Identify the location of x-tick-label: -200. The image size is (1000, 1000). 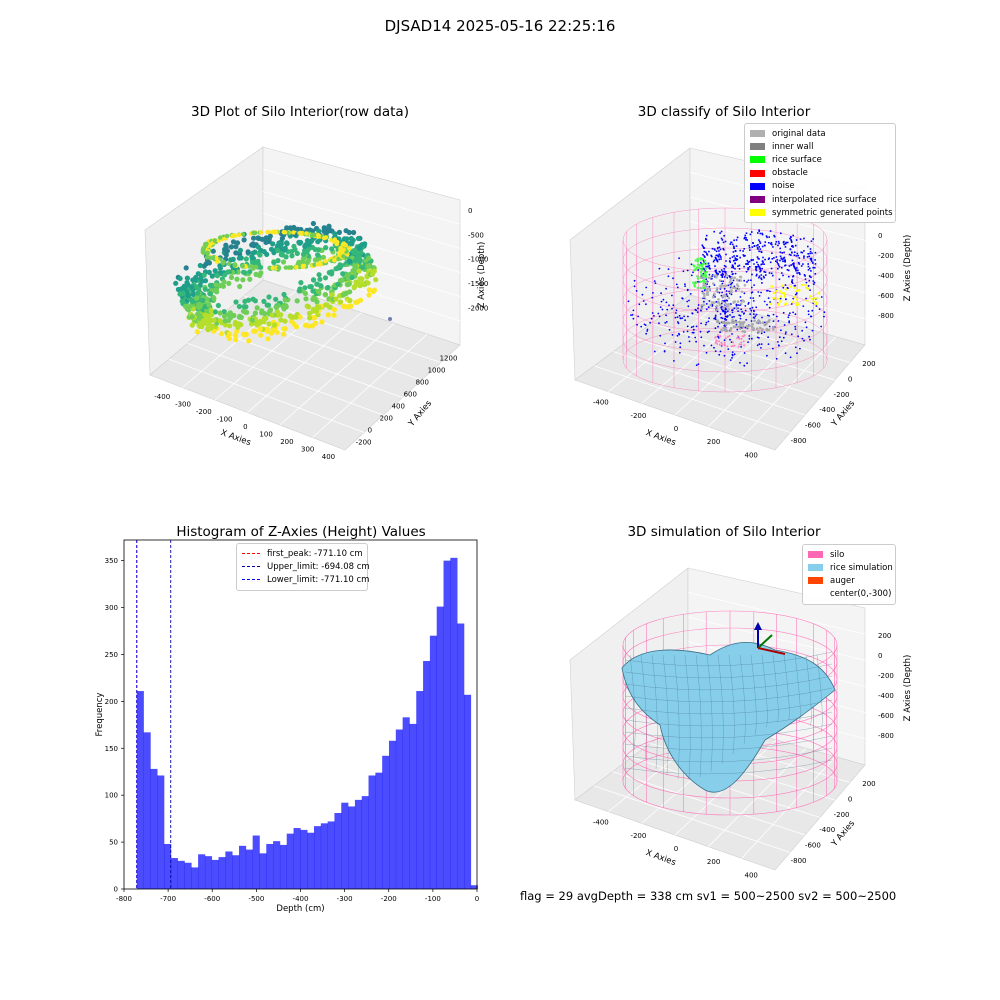
(204, 412).